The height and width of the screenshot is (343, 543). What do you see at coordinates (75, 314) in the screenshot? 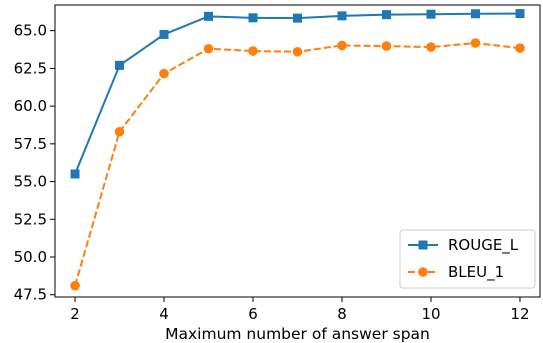
I see `x-tick-label: 2` at bounding box center [75, 314].